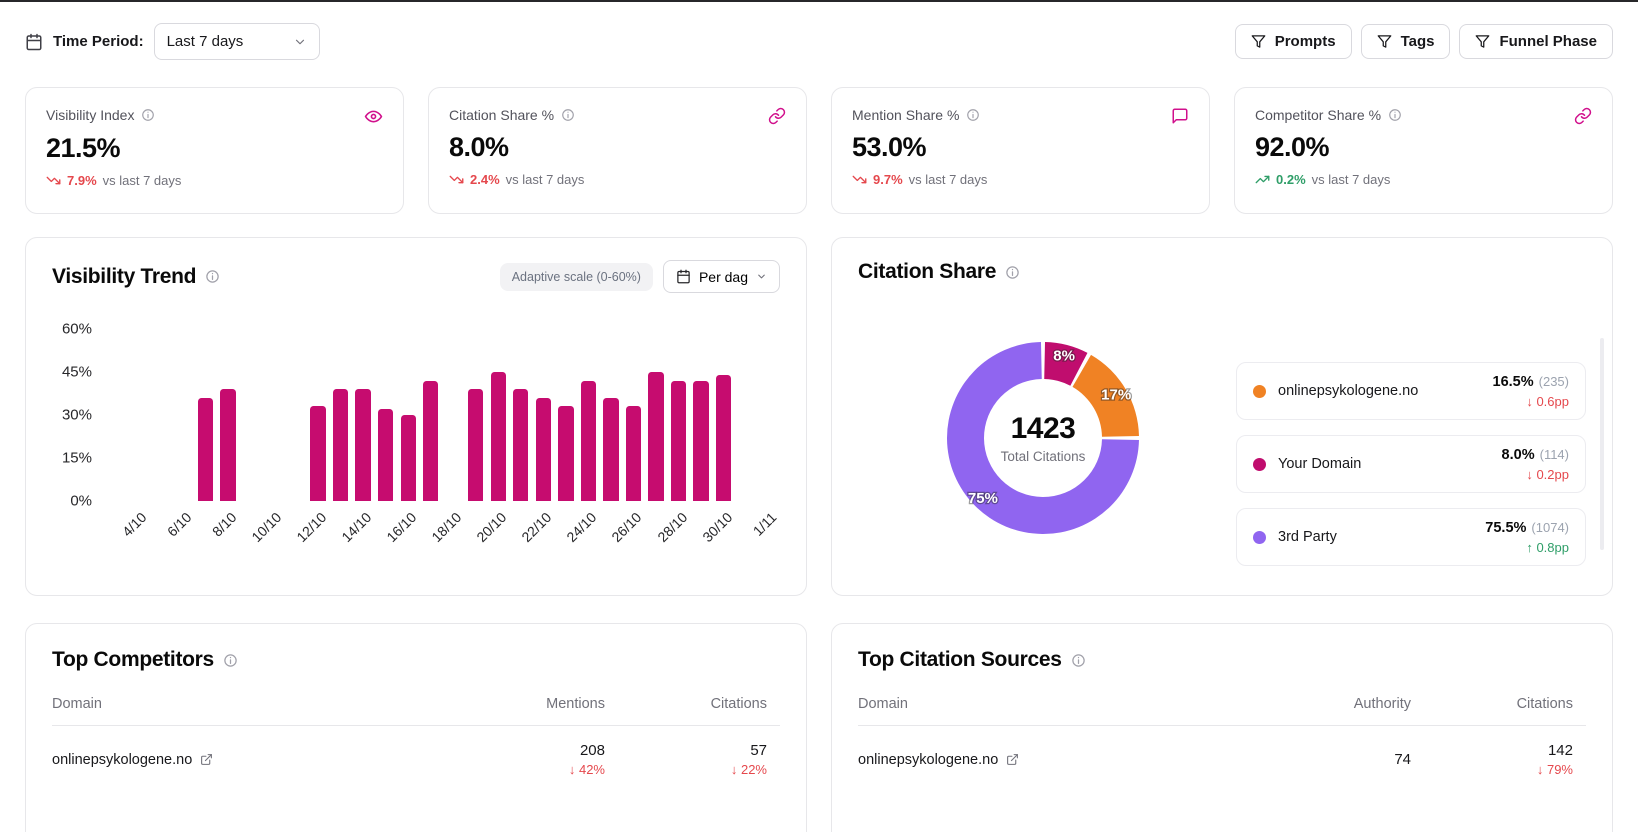 The image size is (1638, 832). I want to click on source-domain-link: onlinepsykologene.no, so click(1047, 760).